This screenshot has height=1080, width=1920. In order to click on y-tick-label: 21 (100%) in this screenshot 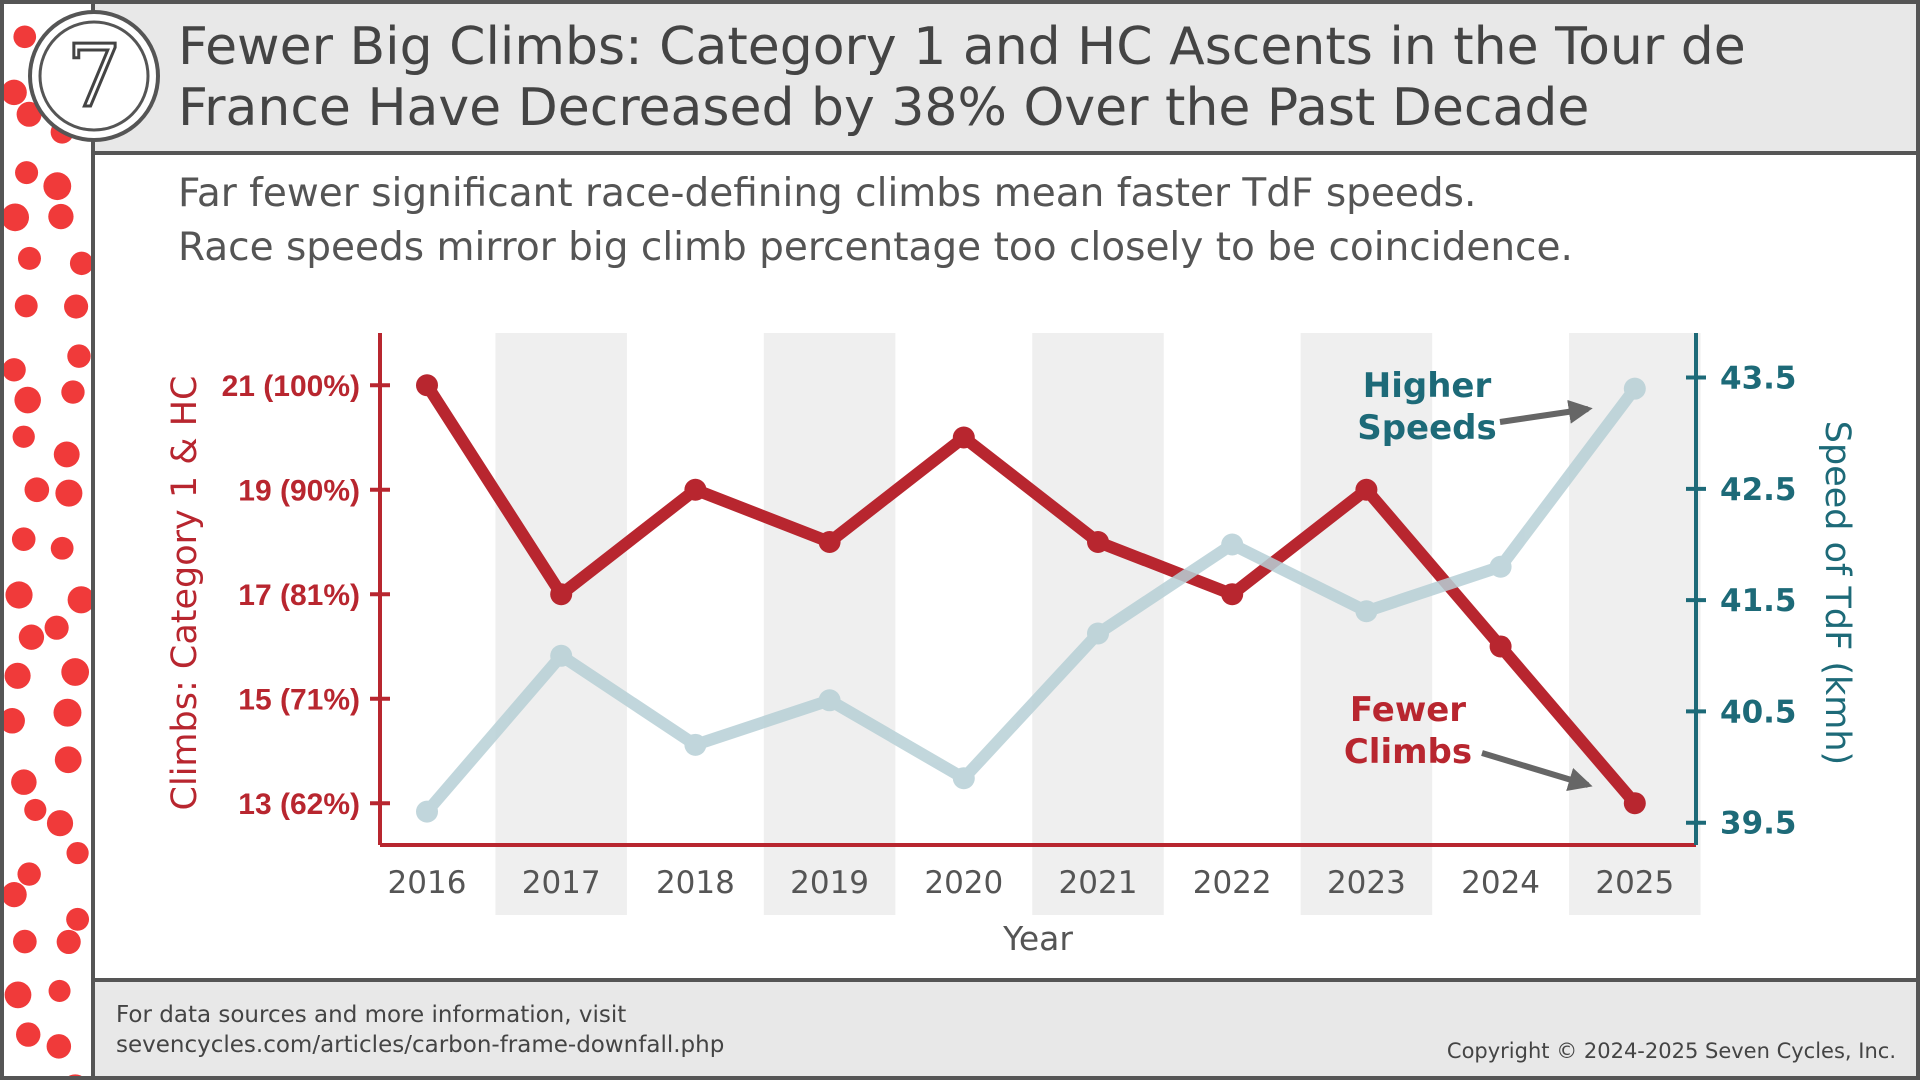, I will do `click(291, 386)`.